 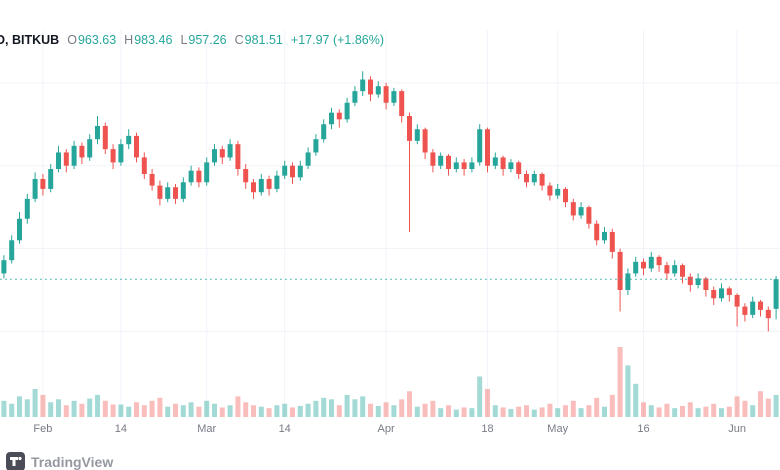 I want to click on time-axis-label: Jun, so click(x=737, y=429).